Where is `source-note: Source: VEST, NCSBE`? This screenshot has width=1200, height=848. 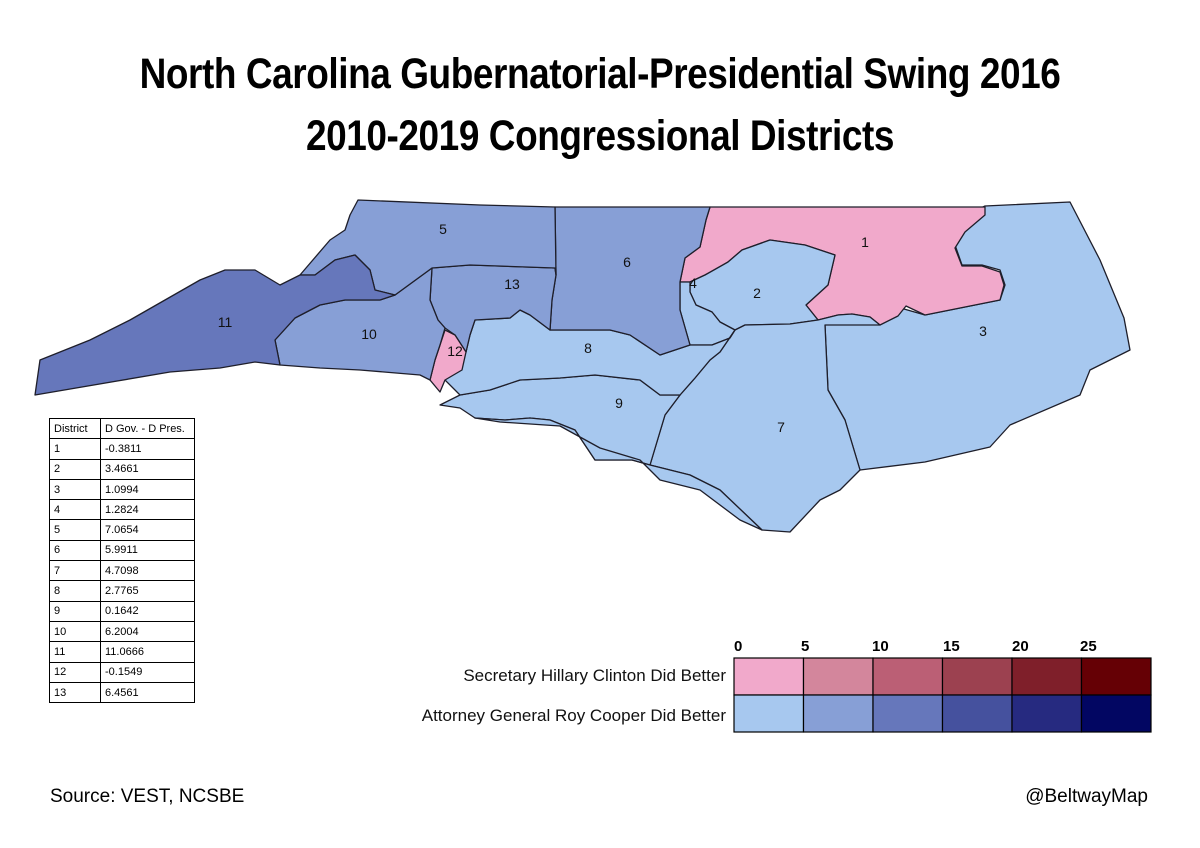 source-note: Source: VEST, NCSBE is located at coordinates (147, 796).